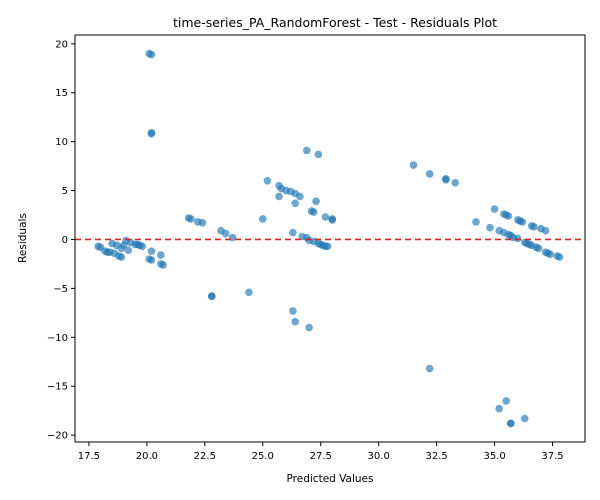 The image size is (600, 500). What do you see at coordinates (147, 456) in the screenshot?
I see `x-tick-label-1: 20.0` at bounding box center [147, 456].